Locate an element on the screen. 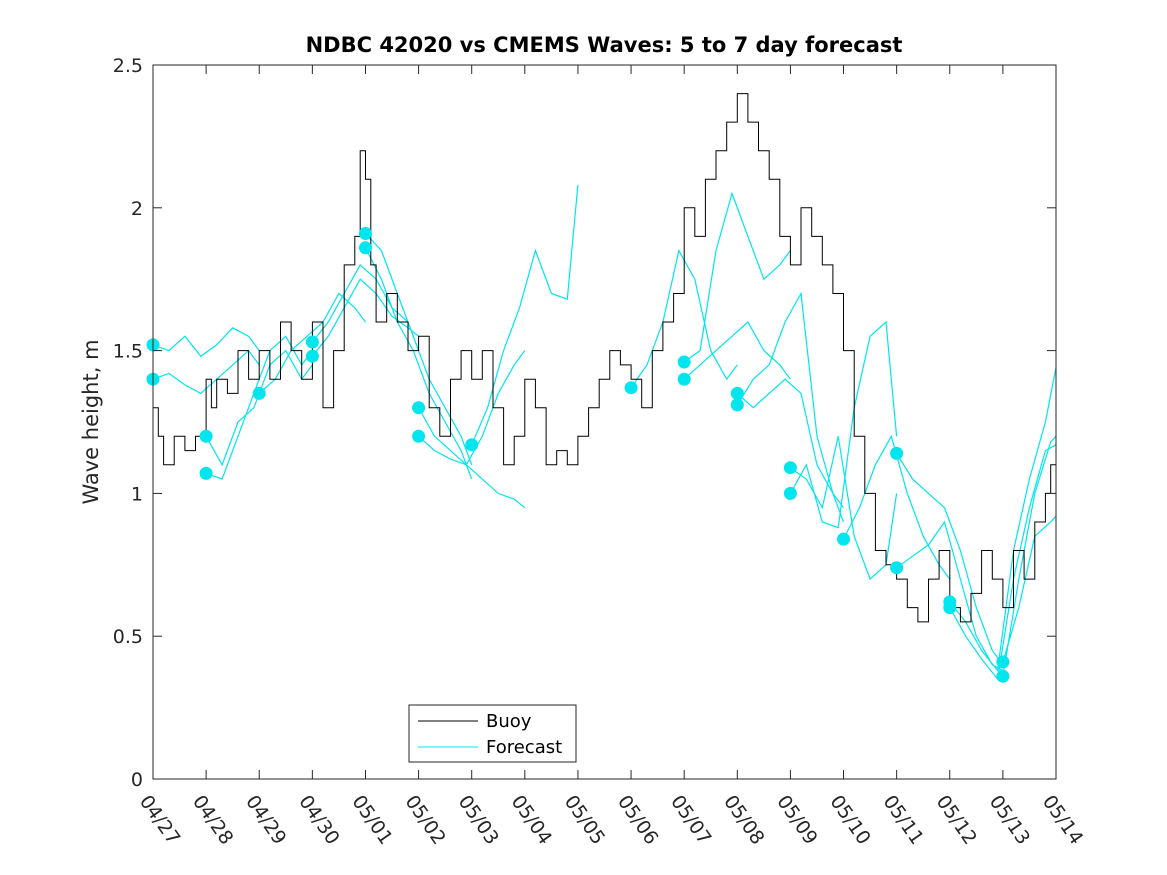  legend-label-buoy: Buoy is located at coordinates (509, 721).